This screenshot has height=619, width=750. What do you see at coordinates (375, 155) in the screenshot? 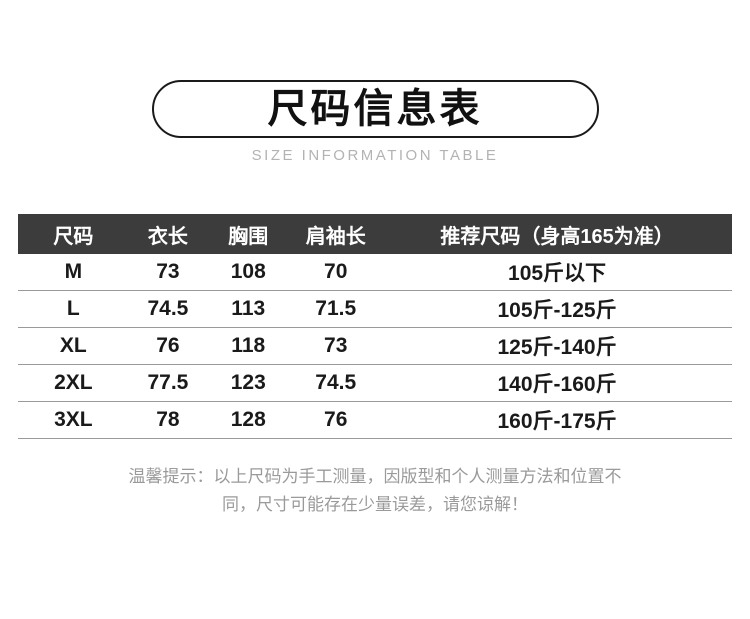
I see `page-subtitle: SIZE INFORMATION TABLE` at bounding box center [375, 155].